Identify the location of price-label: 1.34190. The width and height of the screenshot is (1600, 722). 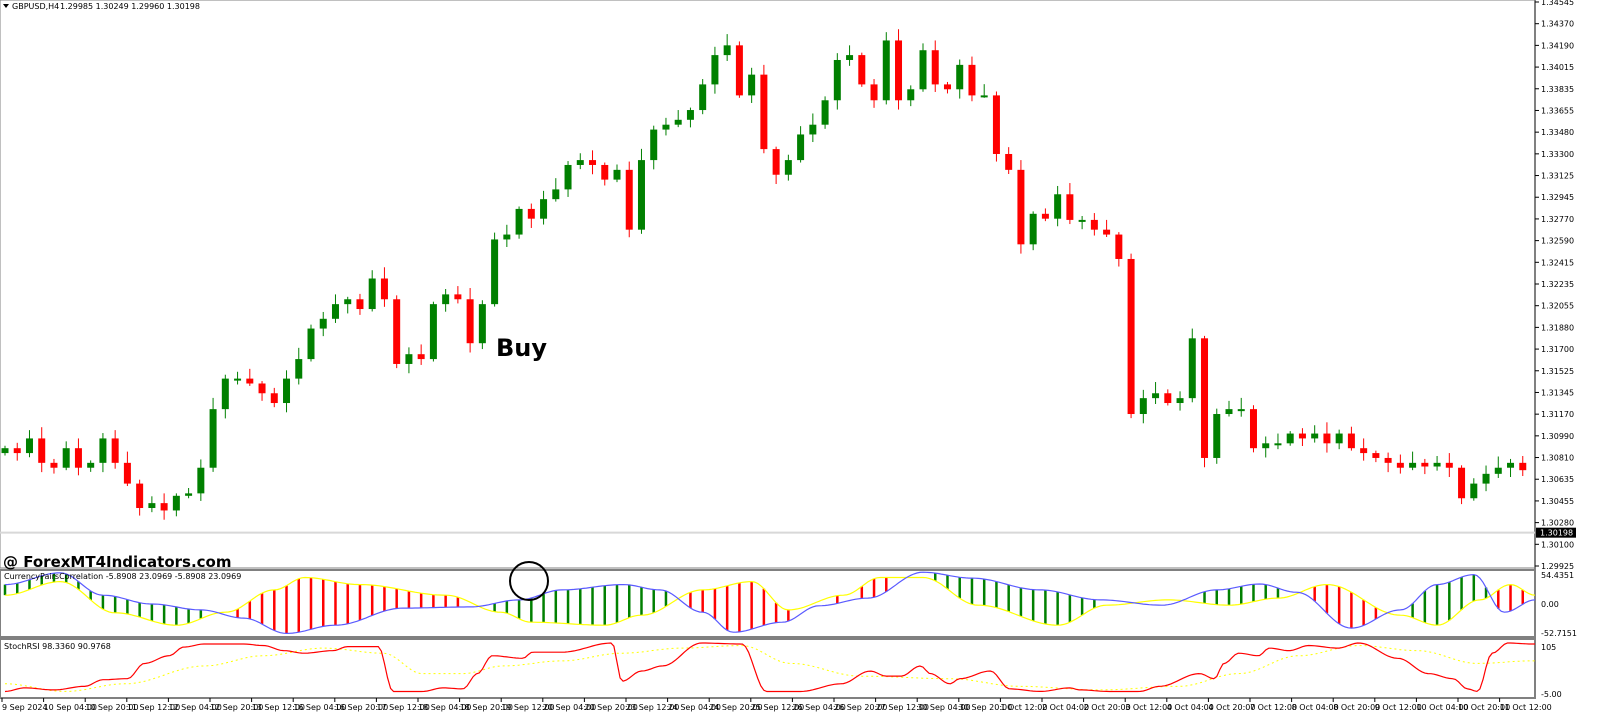
(1557, 45).